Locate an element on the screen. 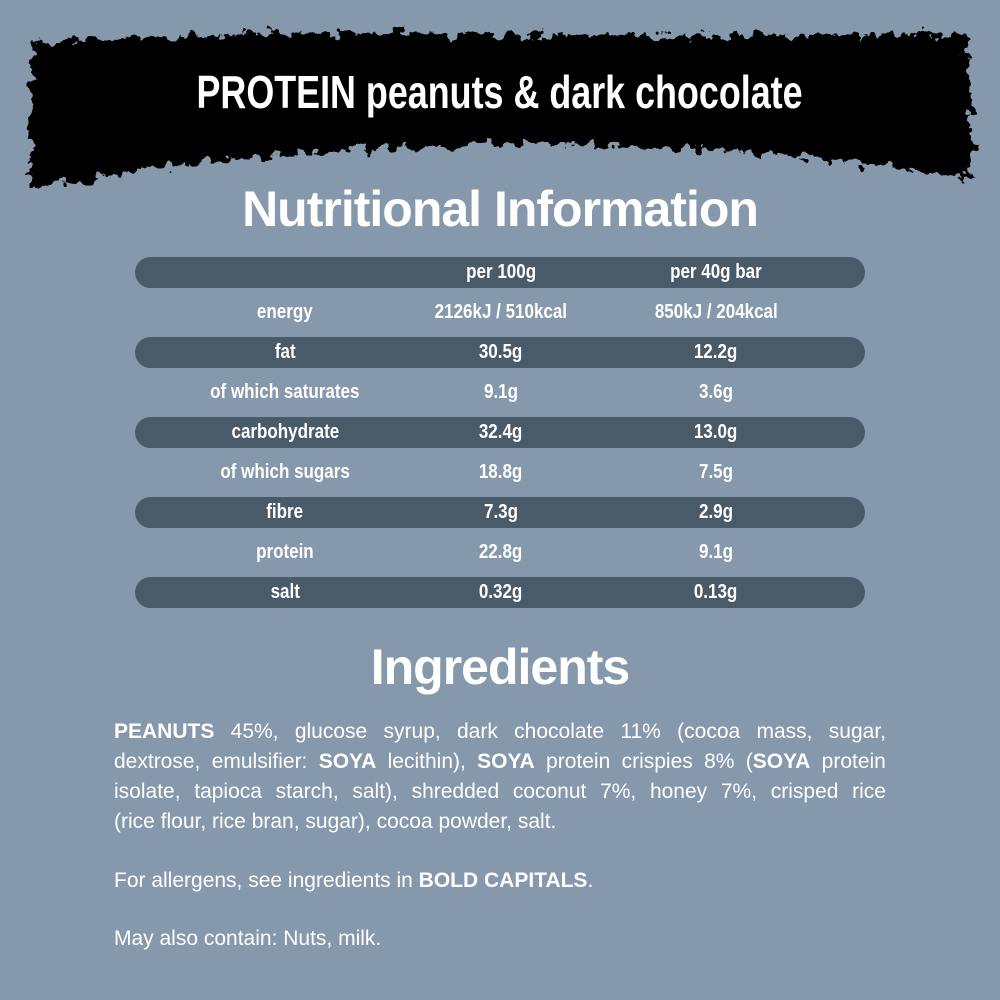 The image size is (1000, 1000). column-header-per-100g: per 100g is located at coordinates (501, 272).